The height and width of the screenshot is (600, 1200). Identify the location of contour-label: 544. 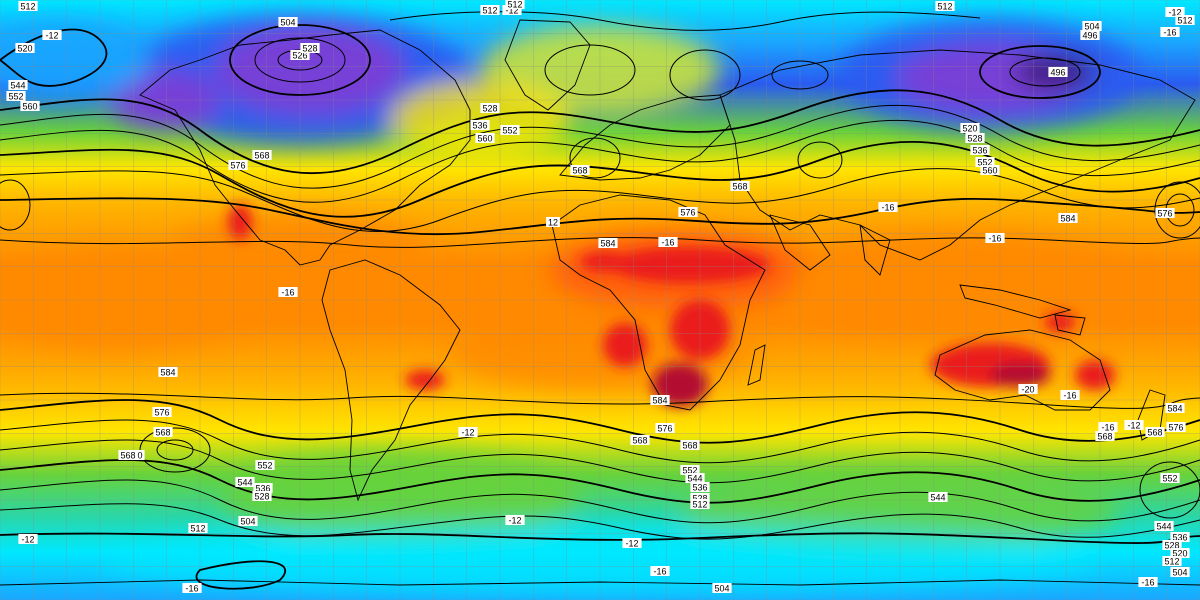
(695, 478).